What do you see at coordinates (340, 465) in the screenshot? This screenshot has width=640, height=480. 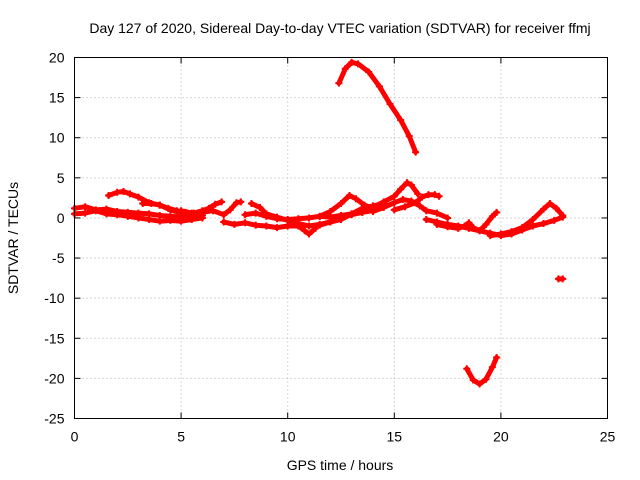 I see `x-axis-label: GPS time / hours` at bounding box center [340, 465].